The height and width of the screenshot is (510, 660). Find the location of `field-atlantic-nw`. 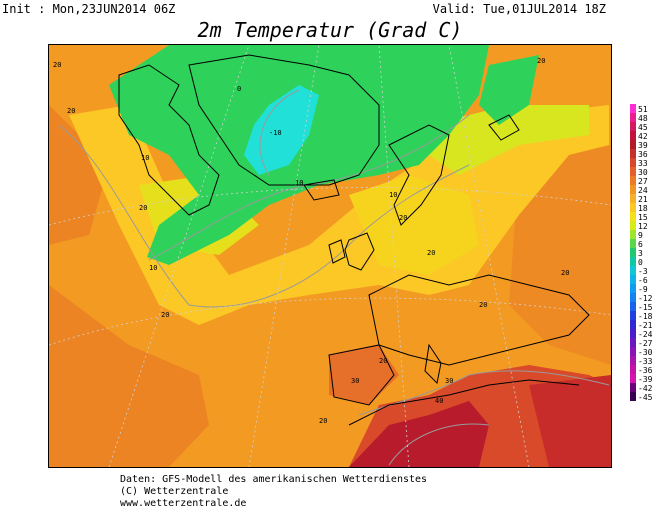

field-atlantic-nw is located at coordinates (79, 175).